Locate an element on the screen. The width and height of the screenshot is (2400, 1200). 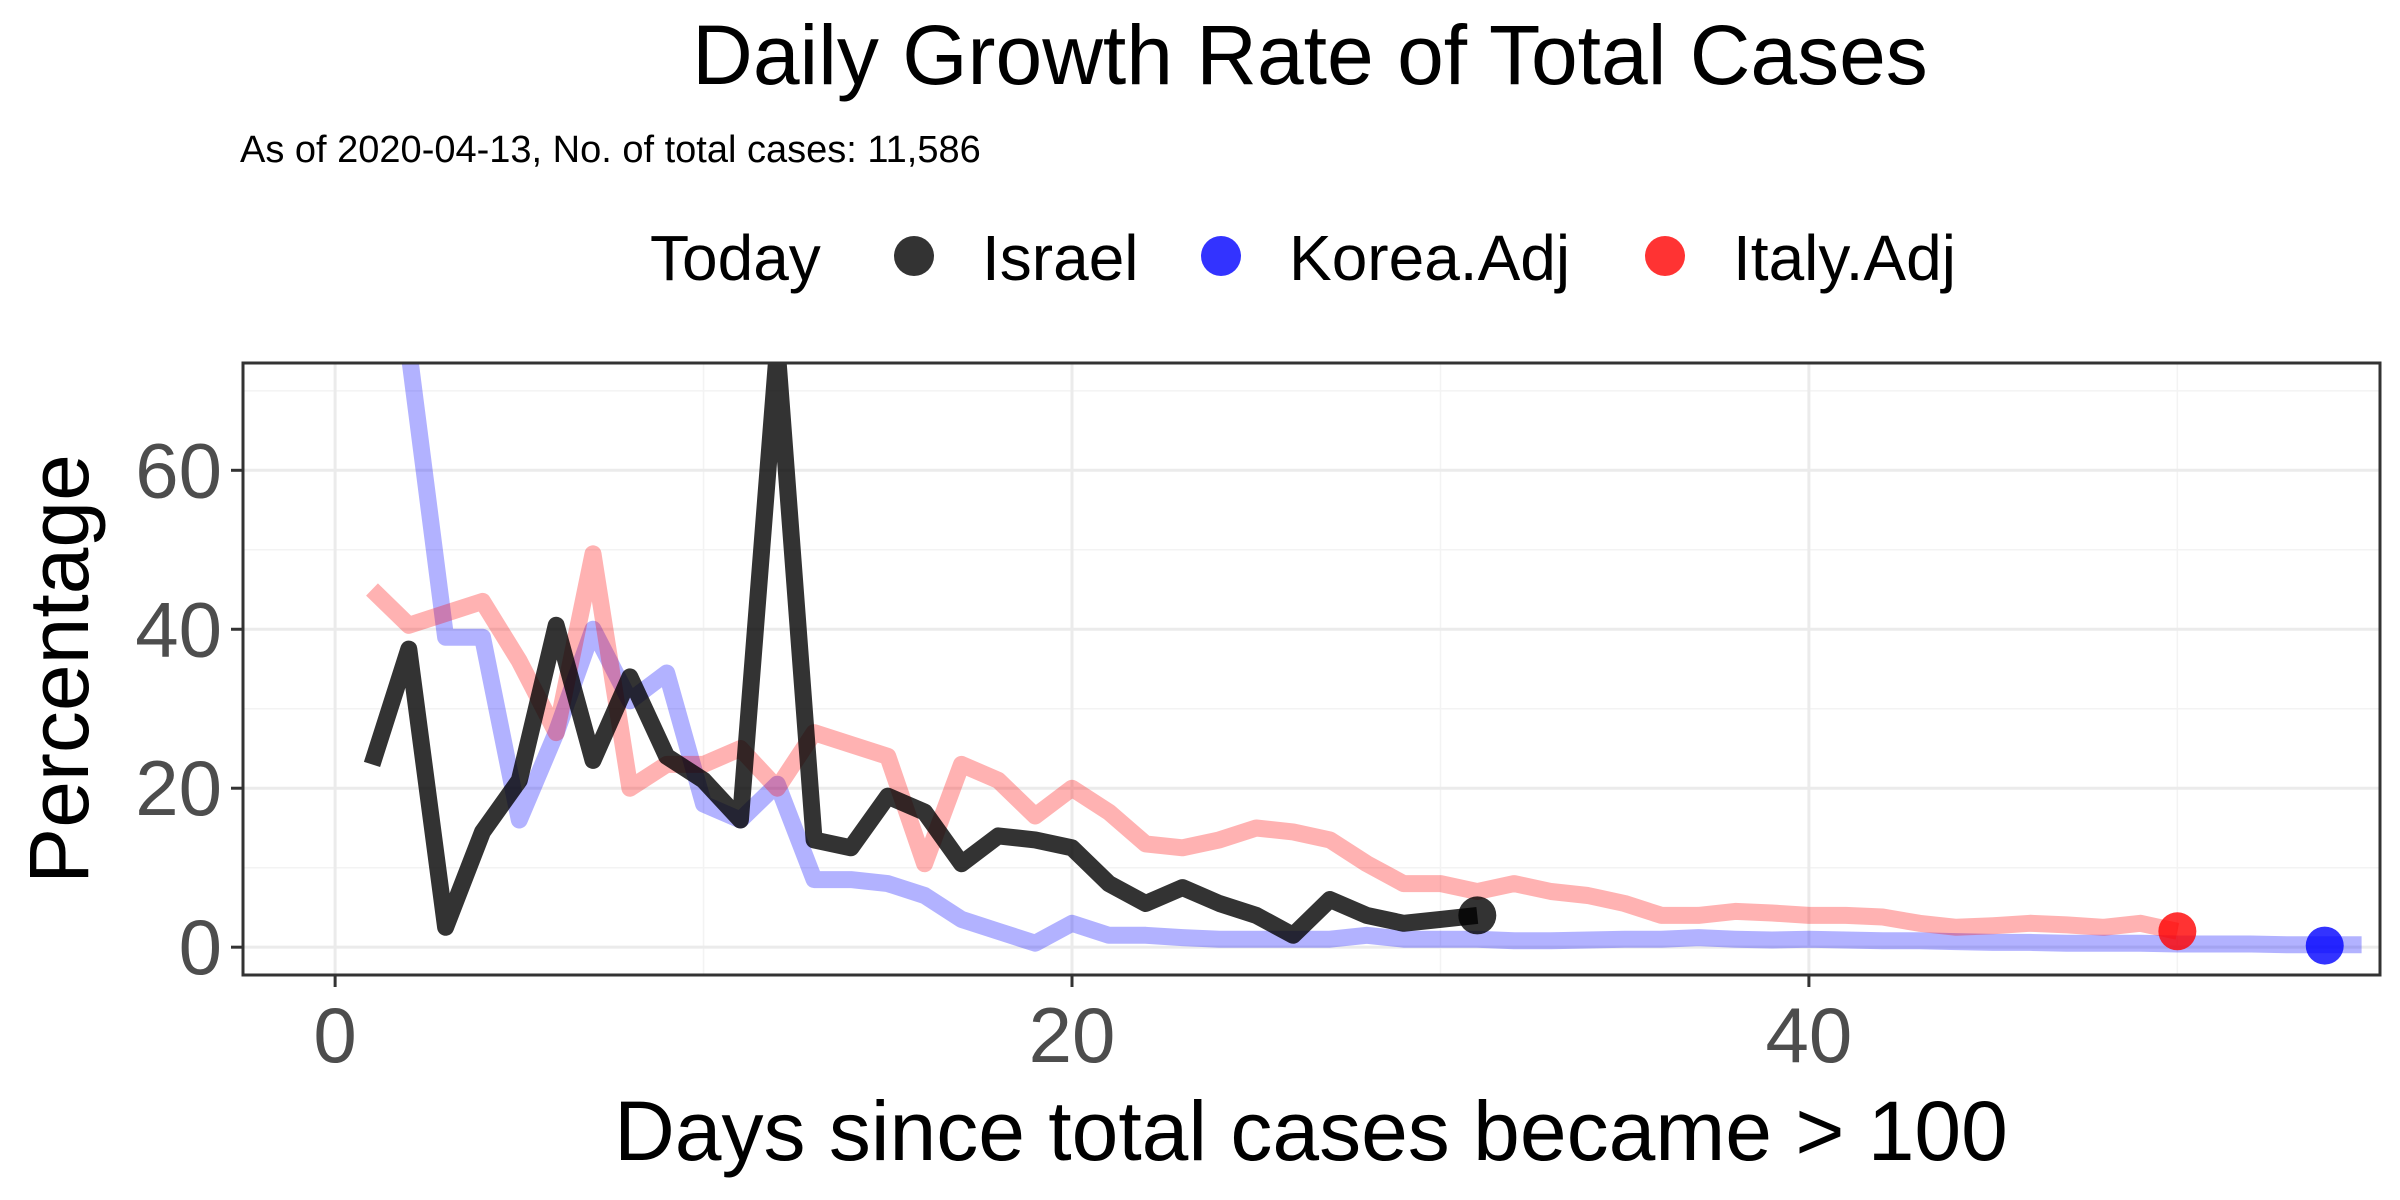
legend-label-korea: Korea.Adj is located at coordinates (1429, 258).